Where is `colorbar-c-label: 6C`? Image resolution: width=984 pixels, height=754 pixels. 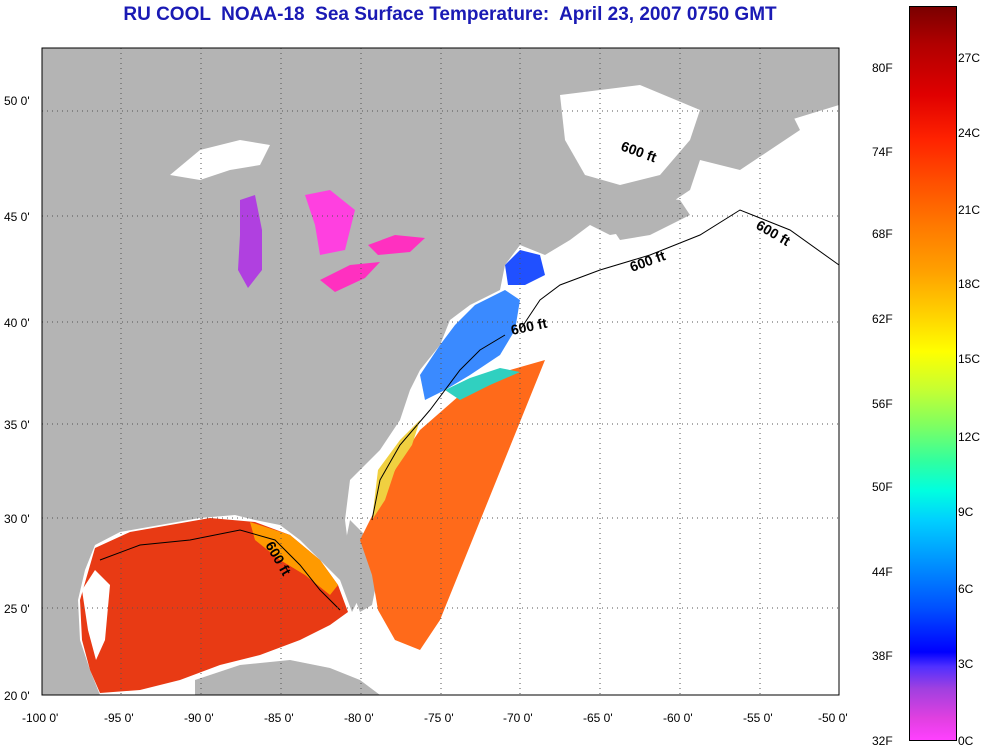 colorbar-c-label: 6C is located at coordinates (966, 589).